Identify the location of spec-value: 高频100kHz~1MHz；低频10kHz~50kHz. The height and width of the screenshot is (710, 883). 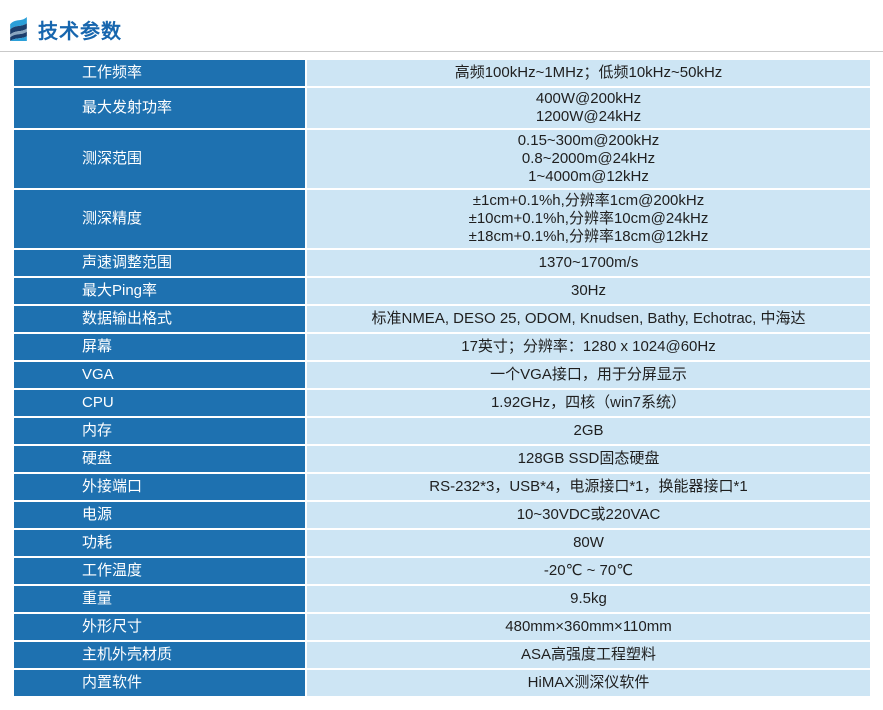
(588, 73).